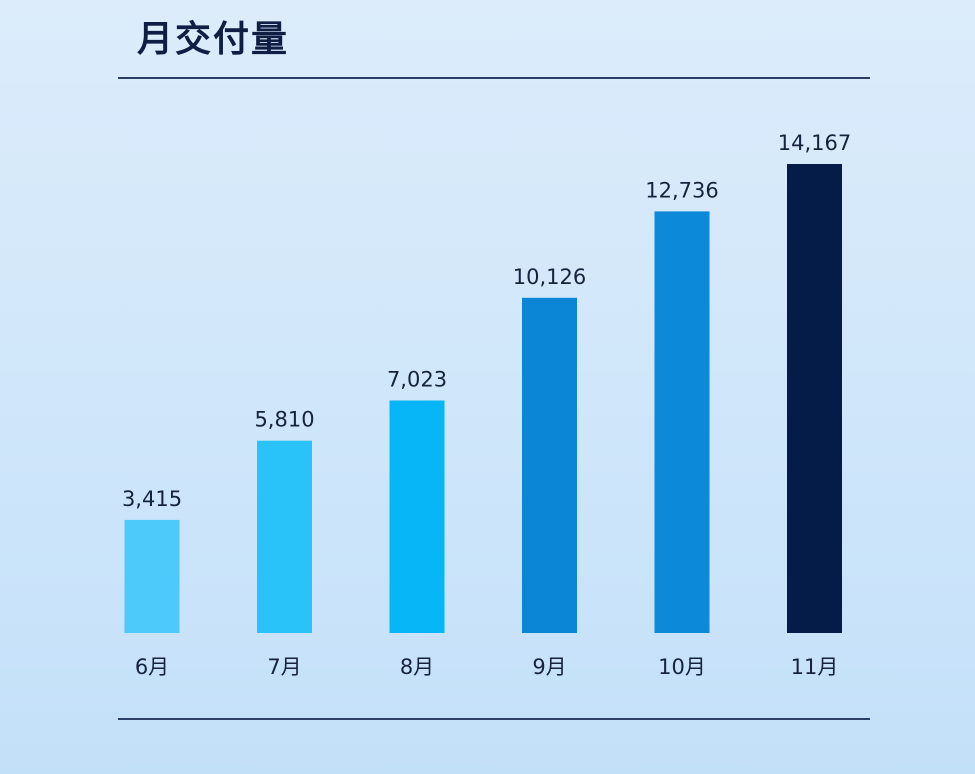  Describe the element at coordinates (815, 667) in the screenshot. I see `category-label: 11月` at that location.